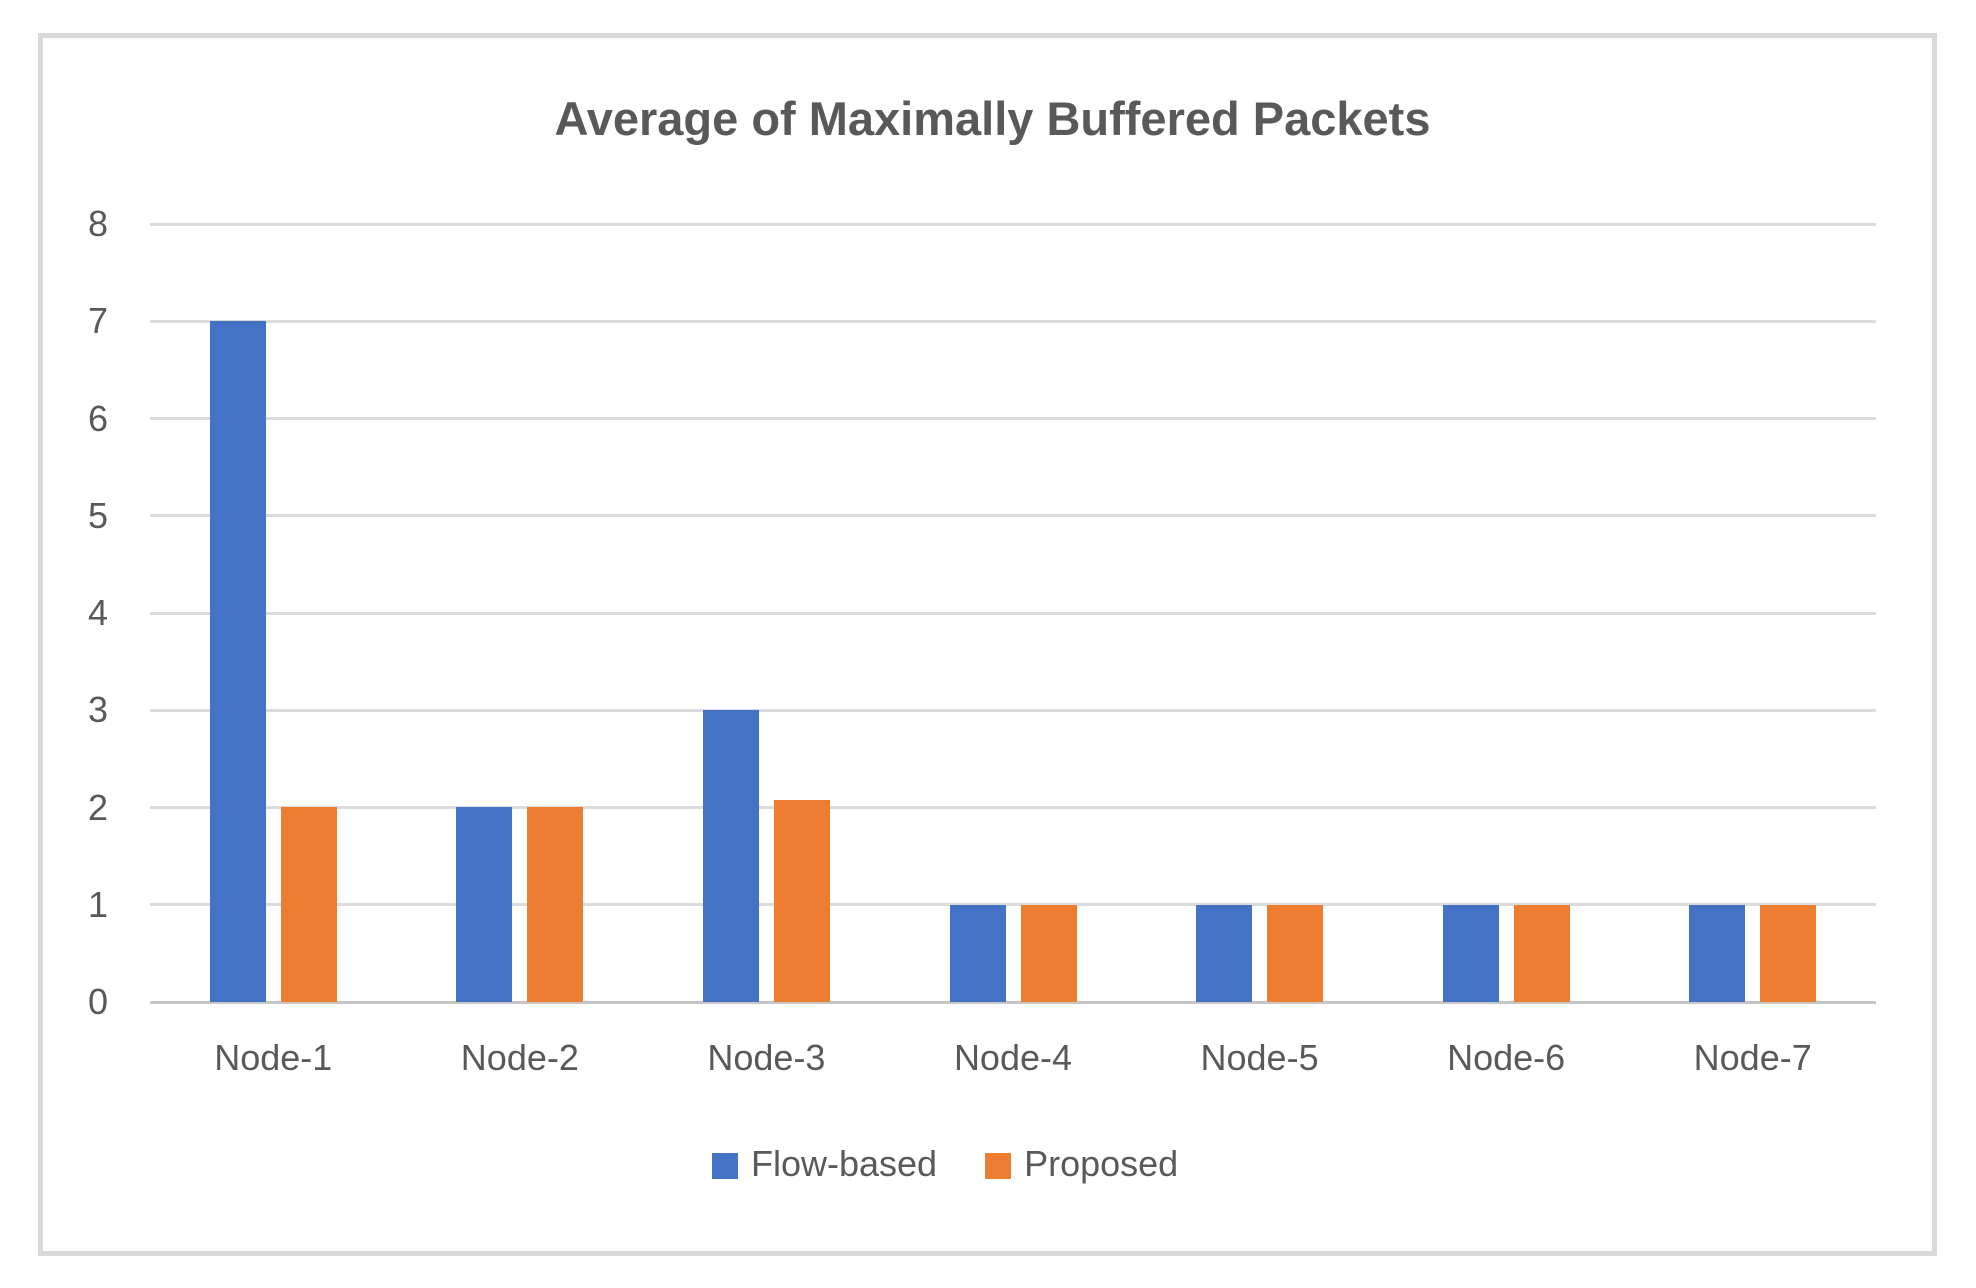 The image size is (1976, 1288). What do you see at coordinates (766, 1057) in the screenshot?
I see `x-category-label-node-3: Node-3` at bounding box center [766, 1057].